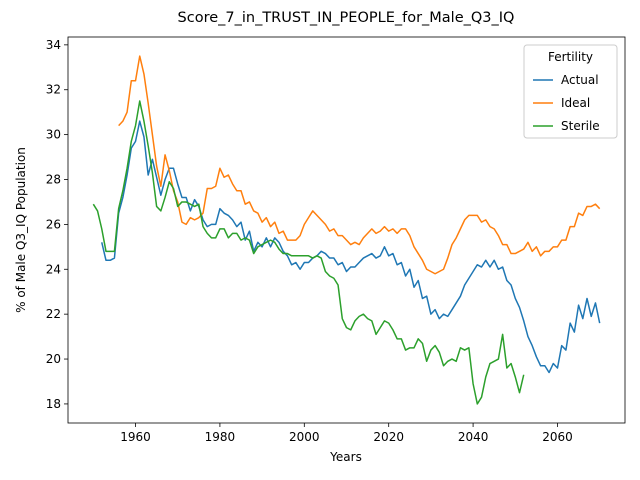 This screenshot has height=480, width=640. Describe the element at coordinates (580, 126) in the screenshot. I see `legend-label: Sterile` at that location.